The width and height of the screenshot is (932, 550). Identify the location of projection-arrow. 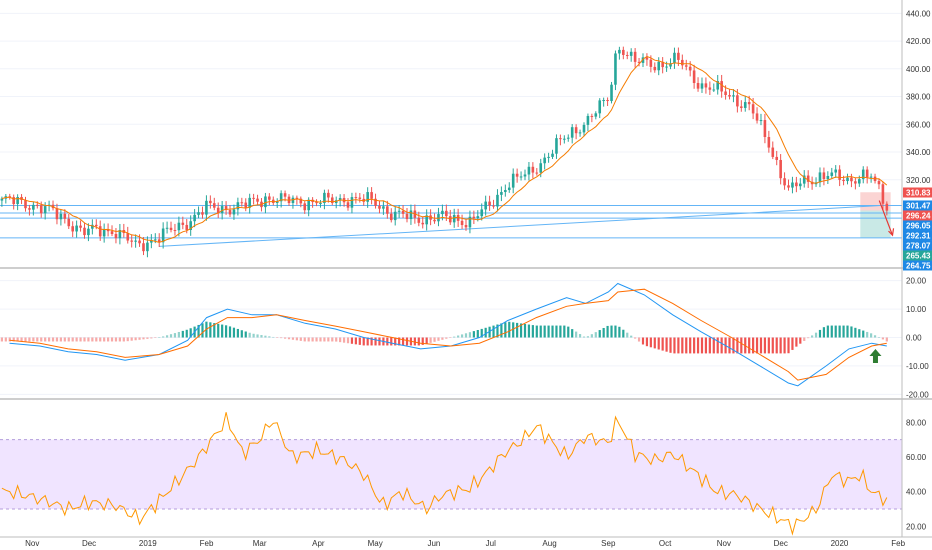
(886, 218).